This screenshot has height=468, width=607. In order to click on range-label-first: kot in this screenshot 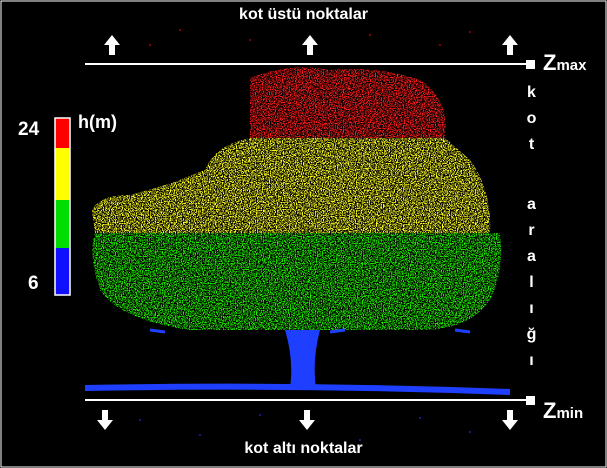, I will do `click(531, 123)`.